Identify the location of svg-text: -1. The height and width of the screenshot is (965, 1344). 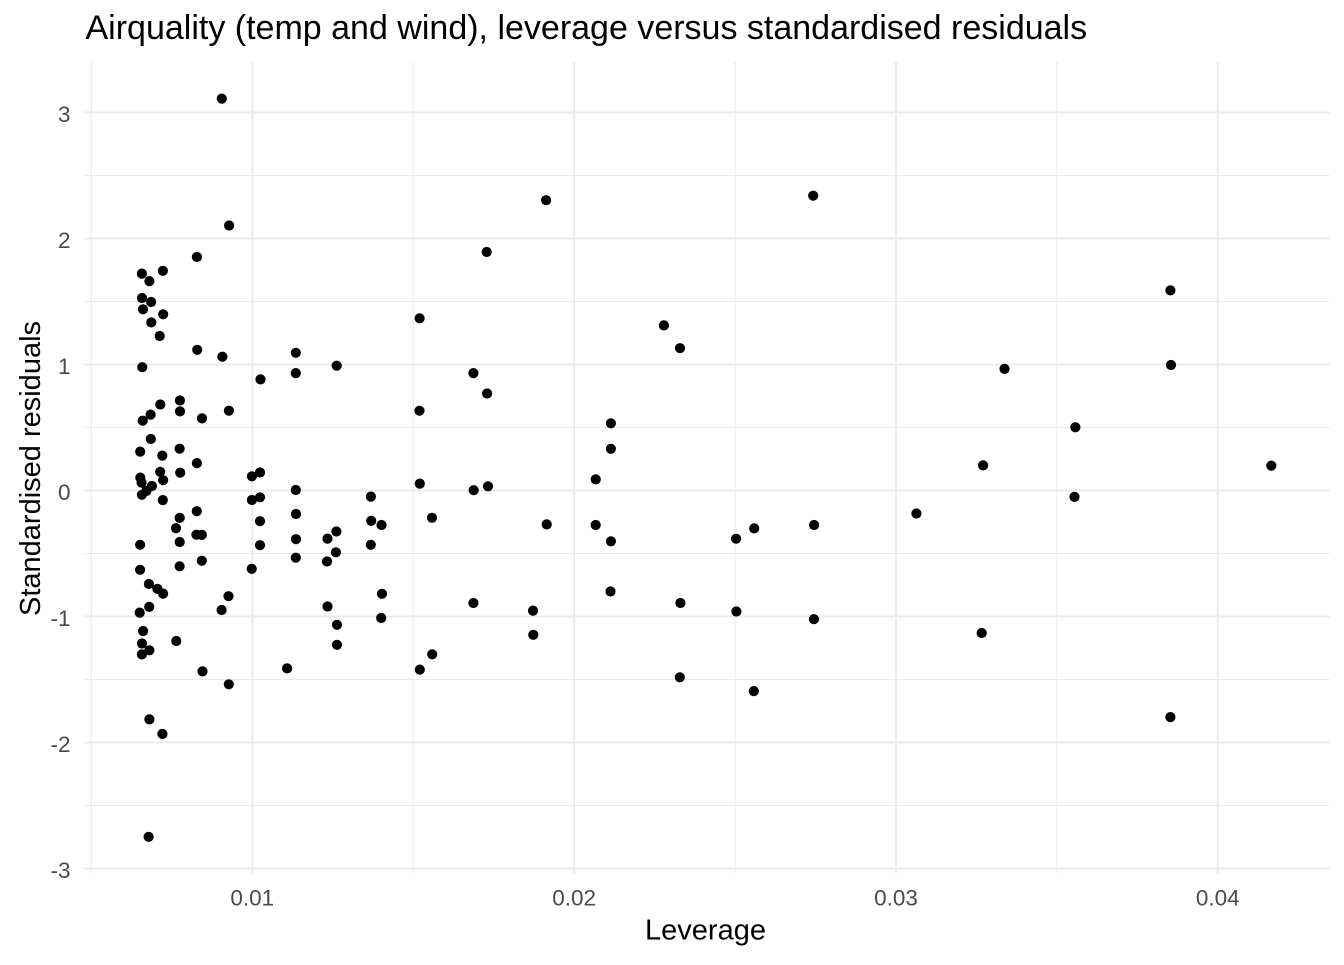
(60, 618).